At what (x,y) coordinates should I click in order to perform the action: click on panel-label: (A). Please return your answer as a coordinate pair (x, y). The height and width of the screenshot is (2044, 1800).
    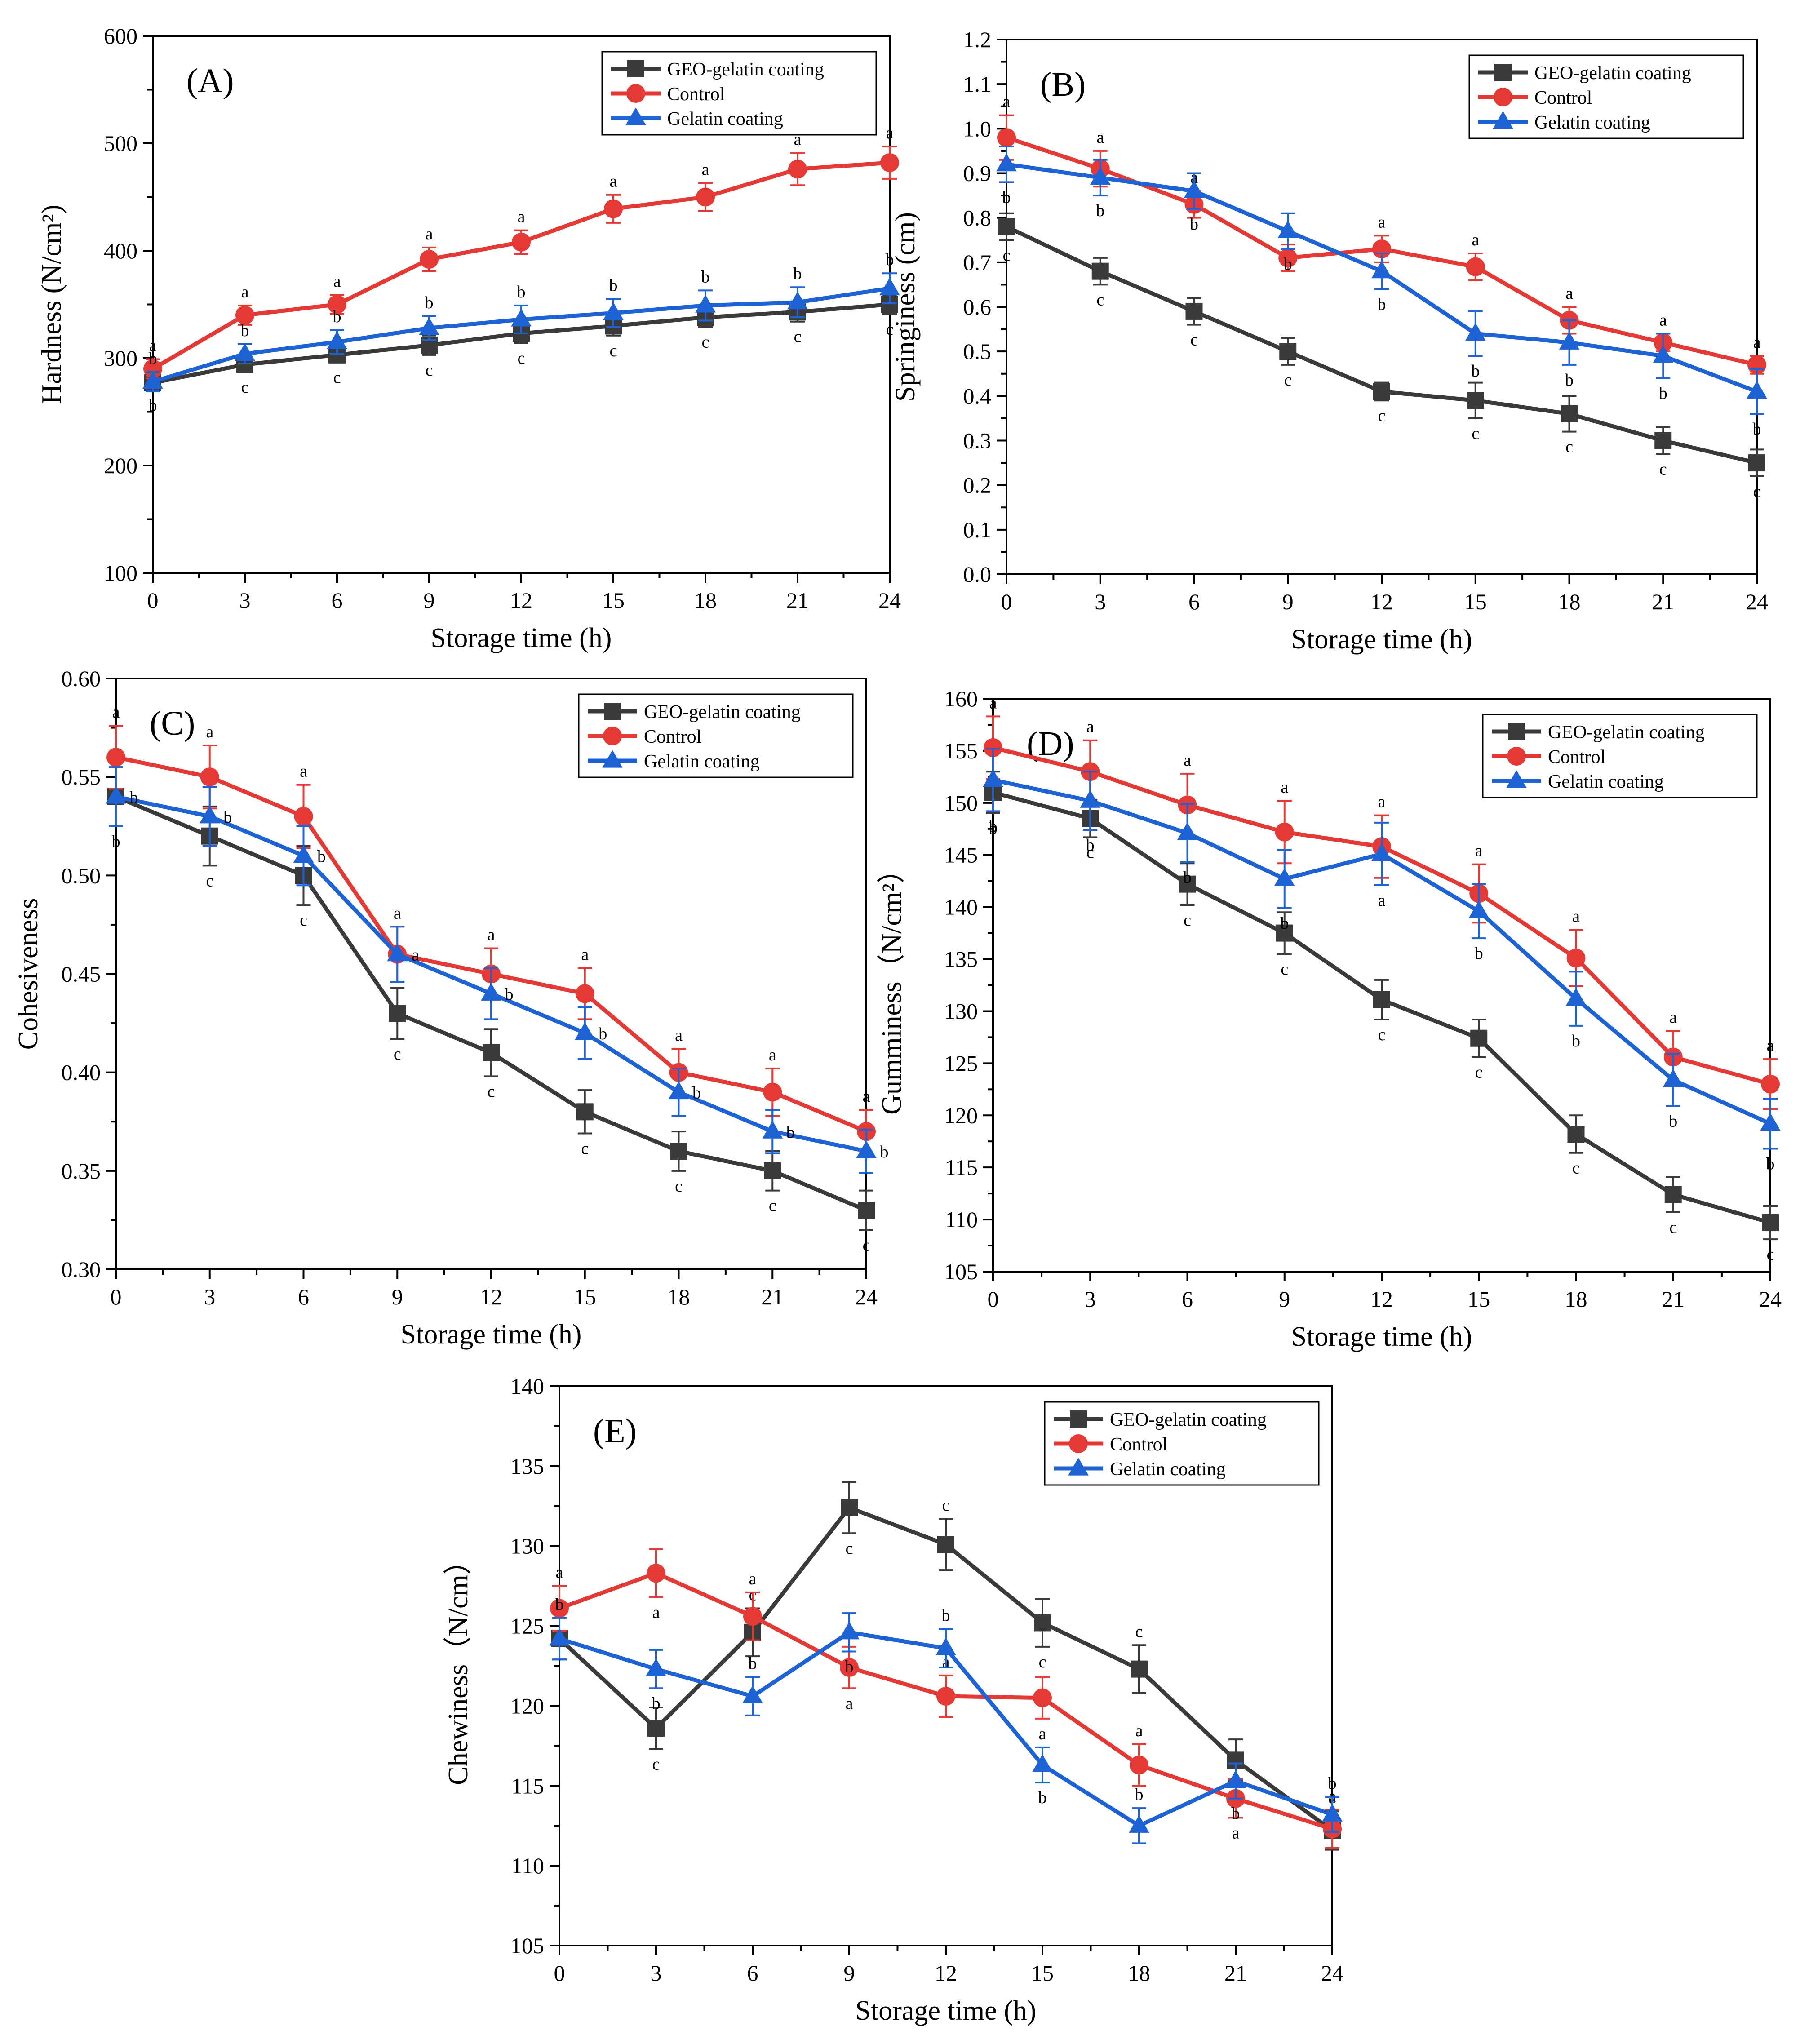
    Looking at the image, I should click on (210, 81).